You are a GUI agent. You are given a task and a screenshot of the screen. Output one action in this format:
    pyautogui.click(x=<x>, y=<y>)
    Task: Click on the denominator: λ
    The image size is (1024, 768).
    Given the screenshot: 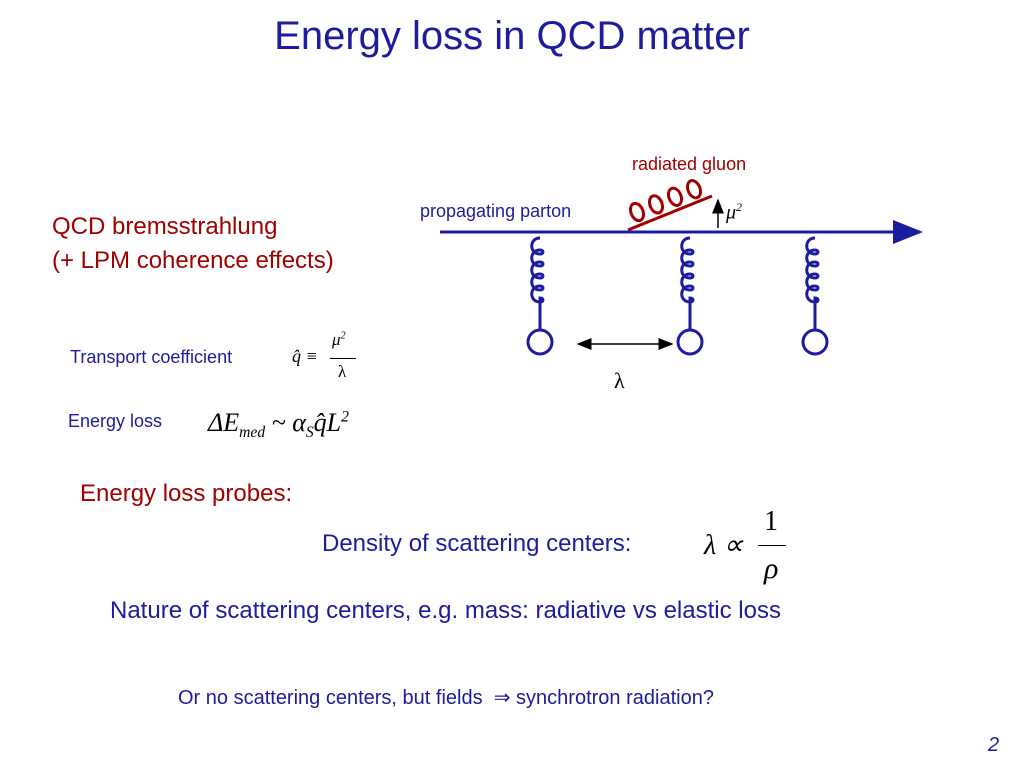 What is the action you would take?
    pyautogui.click(x=342, y=371)
    